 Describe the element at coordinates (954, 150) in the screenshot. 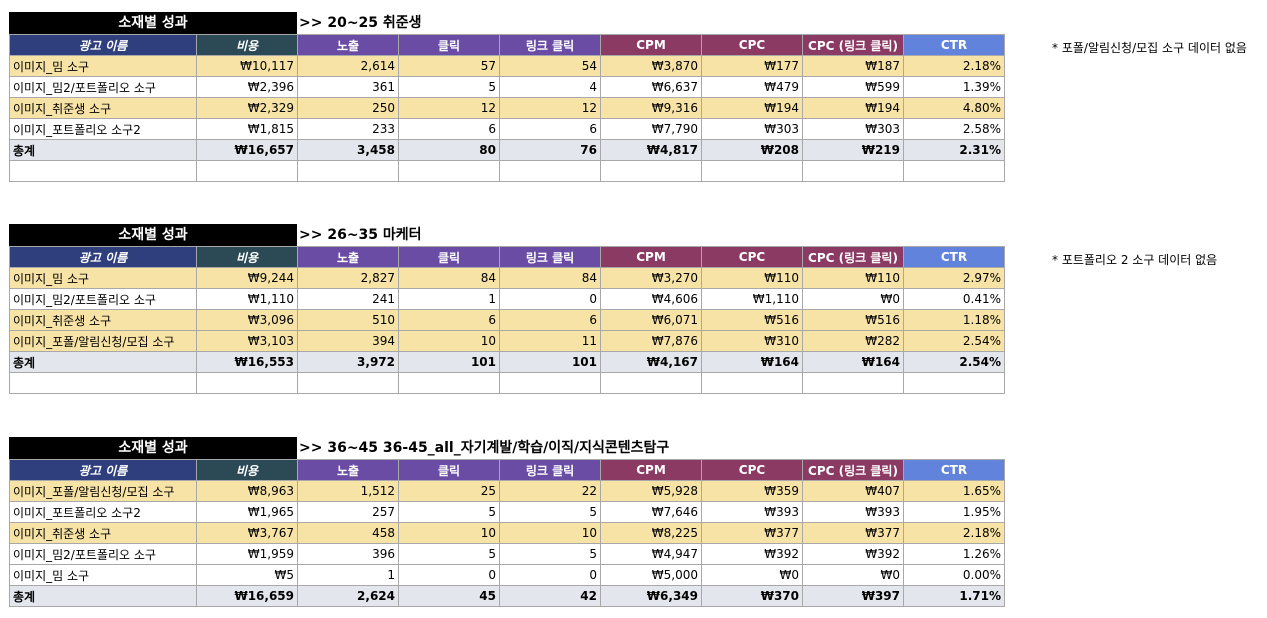

I see `total-ctr-cell: 2.31%` at that location.